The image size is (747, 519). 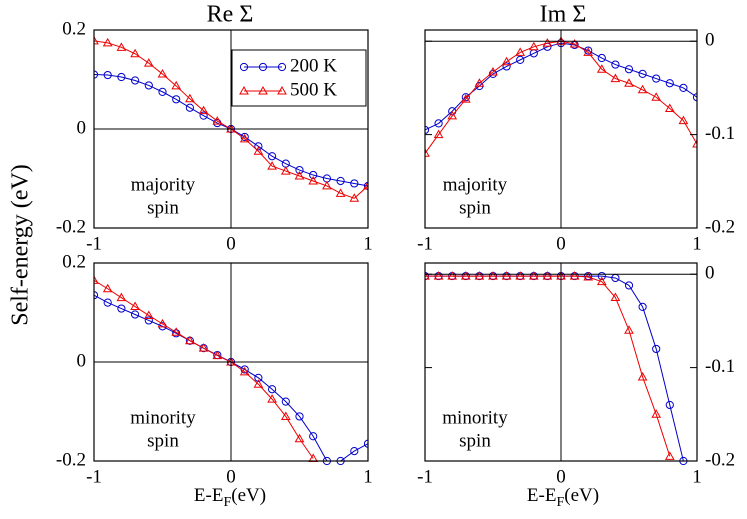 I want to click on panel-title: Re Σ, so click(x=230, y=15).